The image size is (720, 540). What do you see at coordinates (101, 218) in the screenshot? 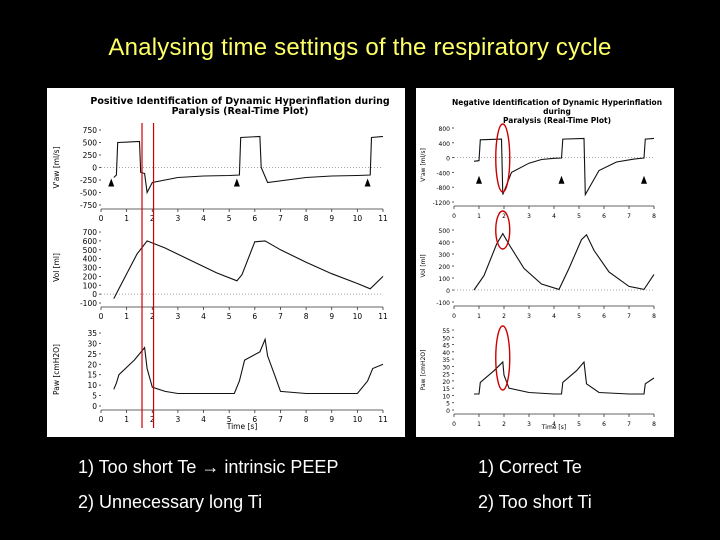
I see `left-graph0-xtick-label: 0` at bounding box center [101, 218].